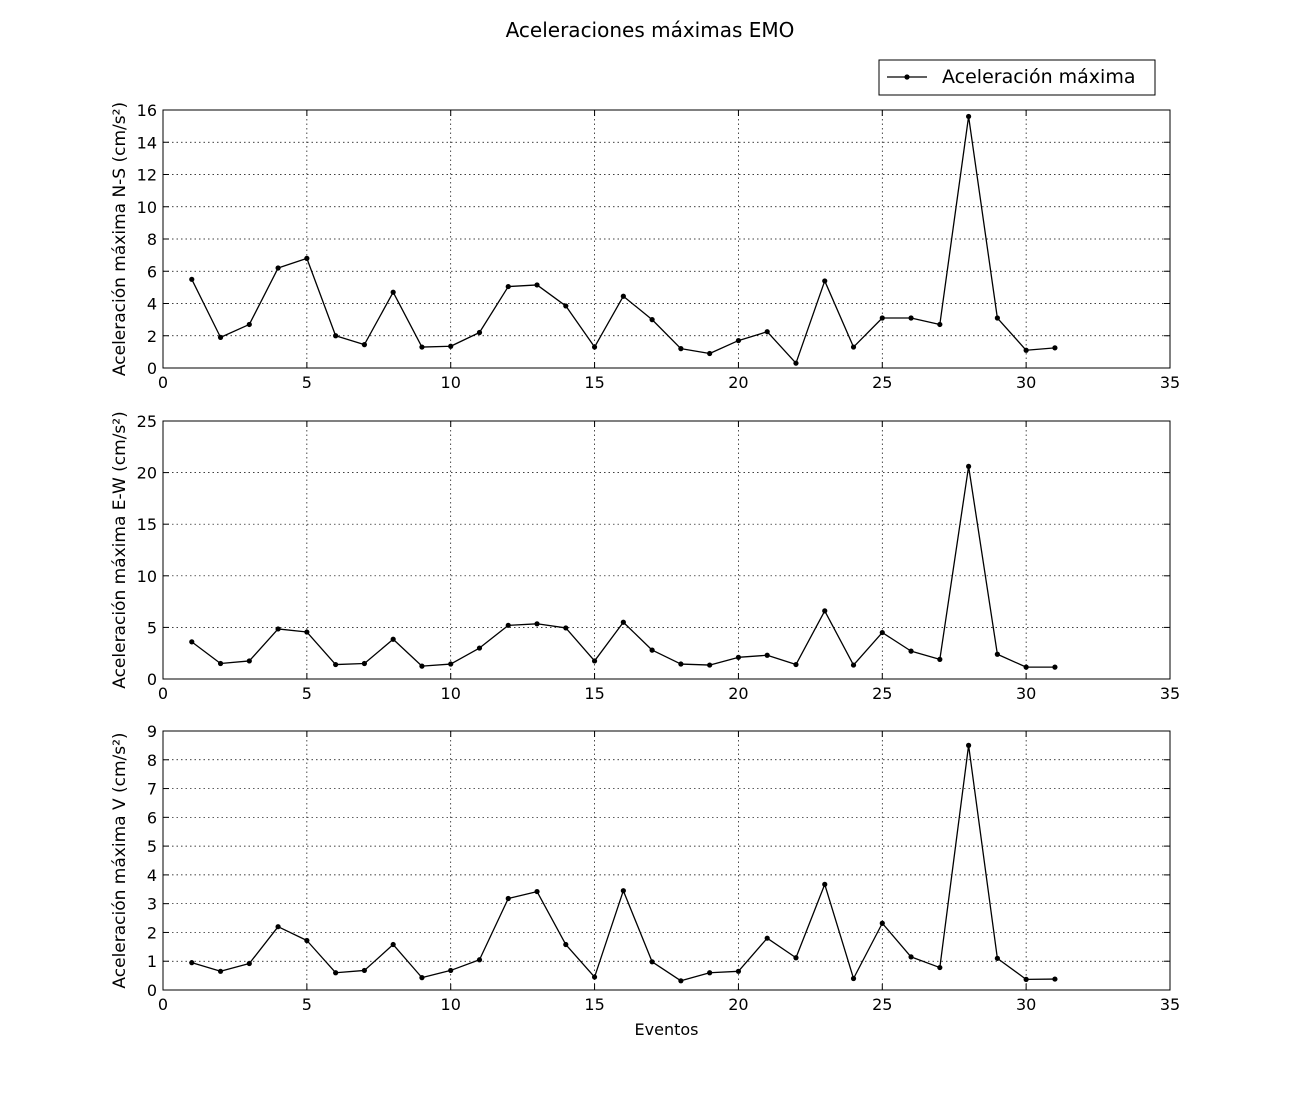 The width and height of the screenshot is (1300, 1100). What do you see at coordinates (152, 904) in the screenshot?
I see `y-tick-label: 3` at bounding box center [152, 904].